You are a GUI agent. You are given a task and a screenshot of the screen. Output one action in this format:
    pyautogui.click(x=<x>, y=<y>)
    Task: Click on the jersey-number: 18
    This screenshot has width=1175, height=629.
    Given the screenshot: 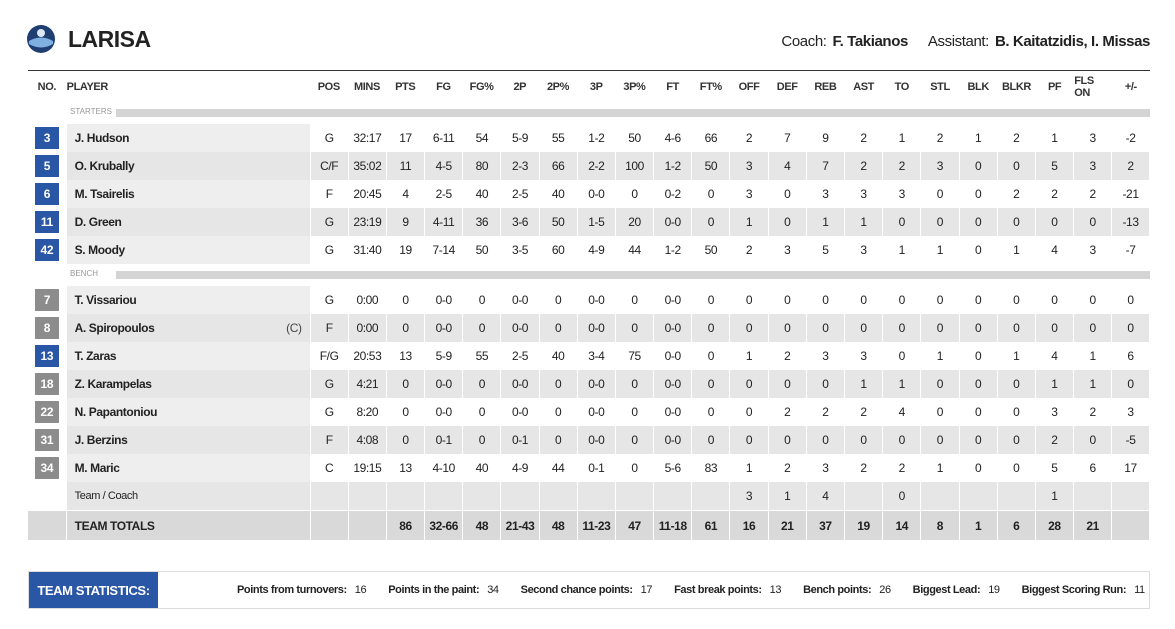 What is the action you would take?
    pyautogui.click(x=46, y=384)
    